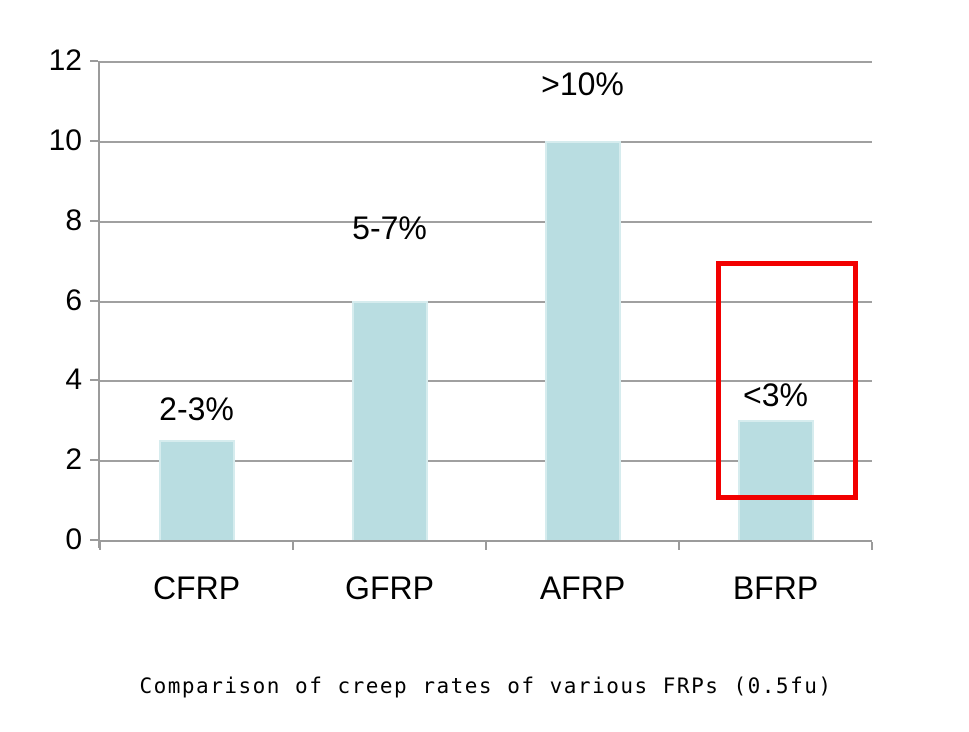 The image size is (969, 732). Describe the element at coordinates (73, 460) in the screenshot. I see `y-tick-label-2: 2` at that location.